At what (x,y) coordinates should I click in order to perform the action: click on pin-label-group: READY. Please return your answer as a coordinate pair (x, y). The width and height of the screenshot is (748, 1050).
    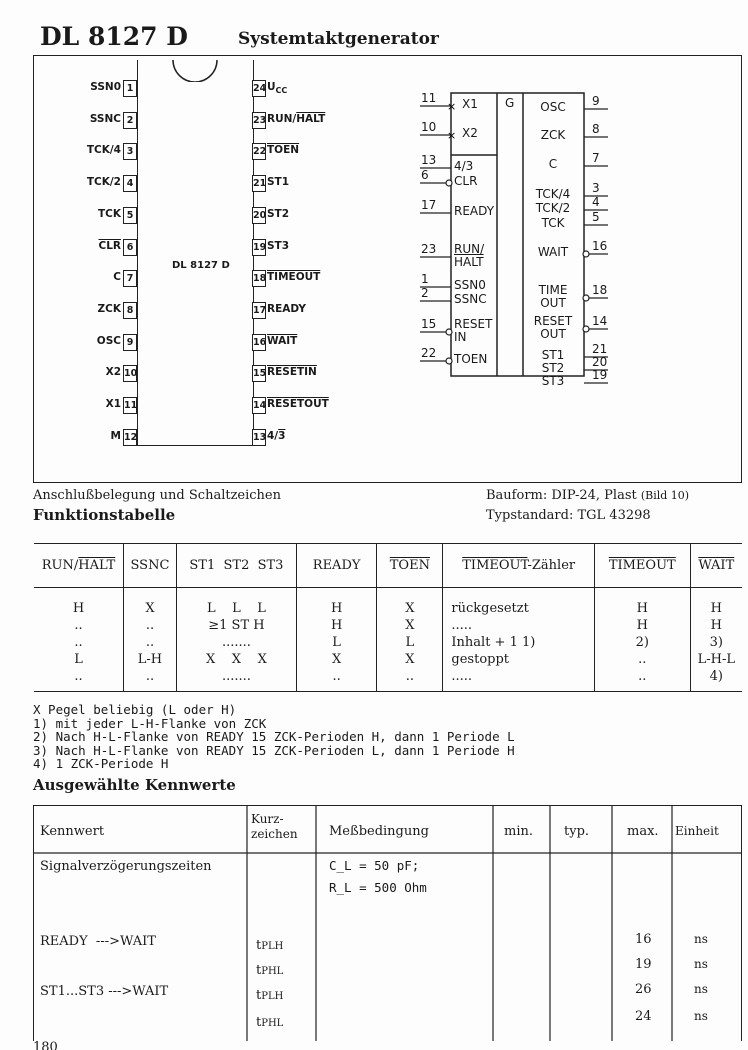
    Looking at the image, I should click on (474, 211).